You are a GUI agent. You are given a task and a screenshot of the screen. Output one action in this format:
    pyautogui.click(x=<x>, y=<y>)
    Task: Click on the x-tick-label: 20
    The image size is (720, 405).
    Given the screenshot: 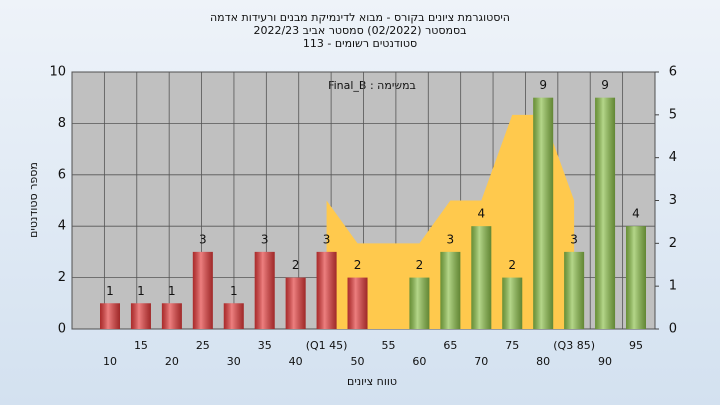 What is the action you would take?
    pyautogui.click(x=172, y=361)
    